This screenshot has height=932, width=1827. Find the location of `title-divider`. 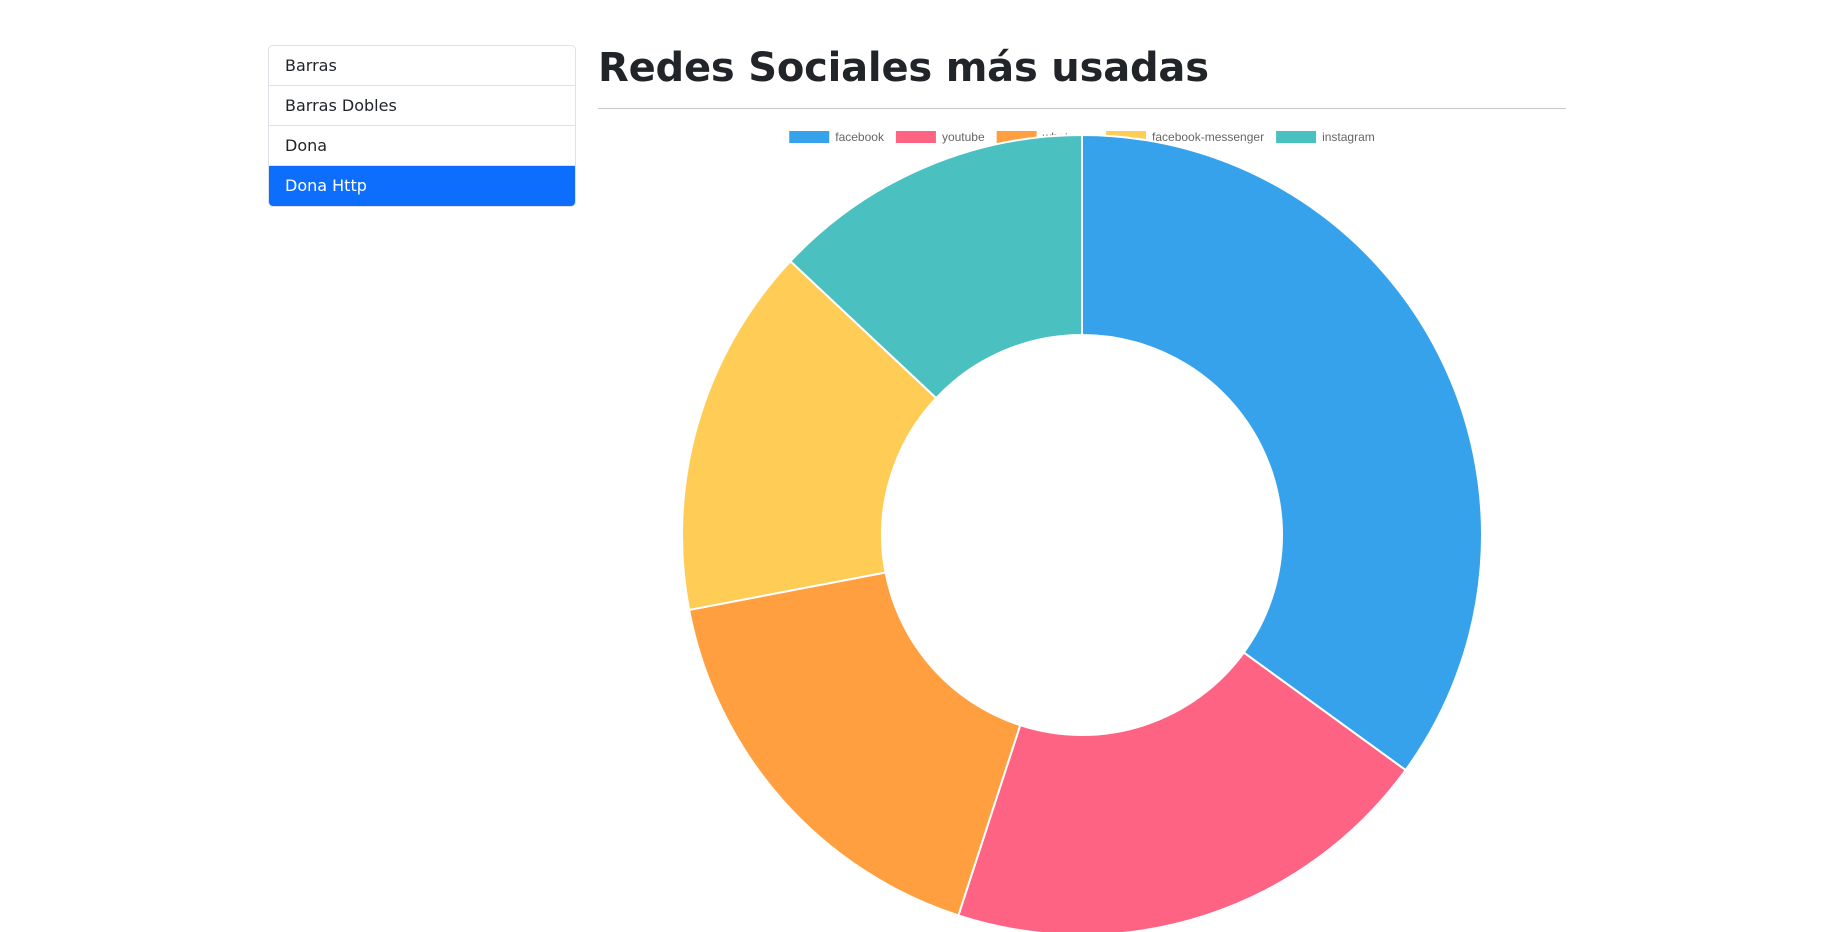

title-divider is located at coordinates (1082, 108).